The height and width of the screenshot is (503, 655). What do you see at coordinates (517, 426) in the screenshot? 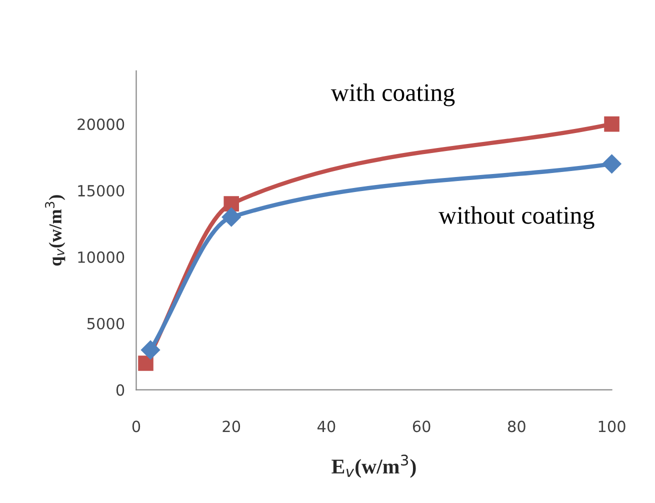
I see `x-tick-label: 80` at bounding box center [517, 426].